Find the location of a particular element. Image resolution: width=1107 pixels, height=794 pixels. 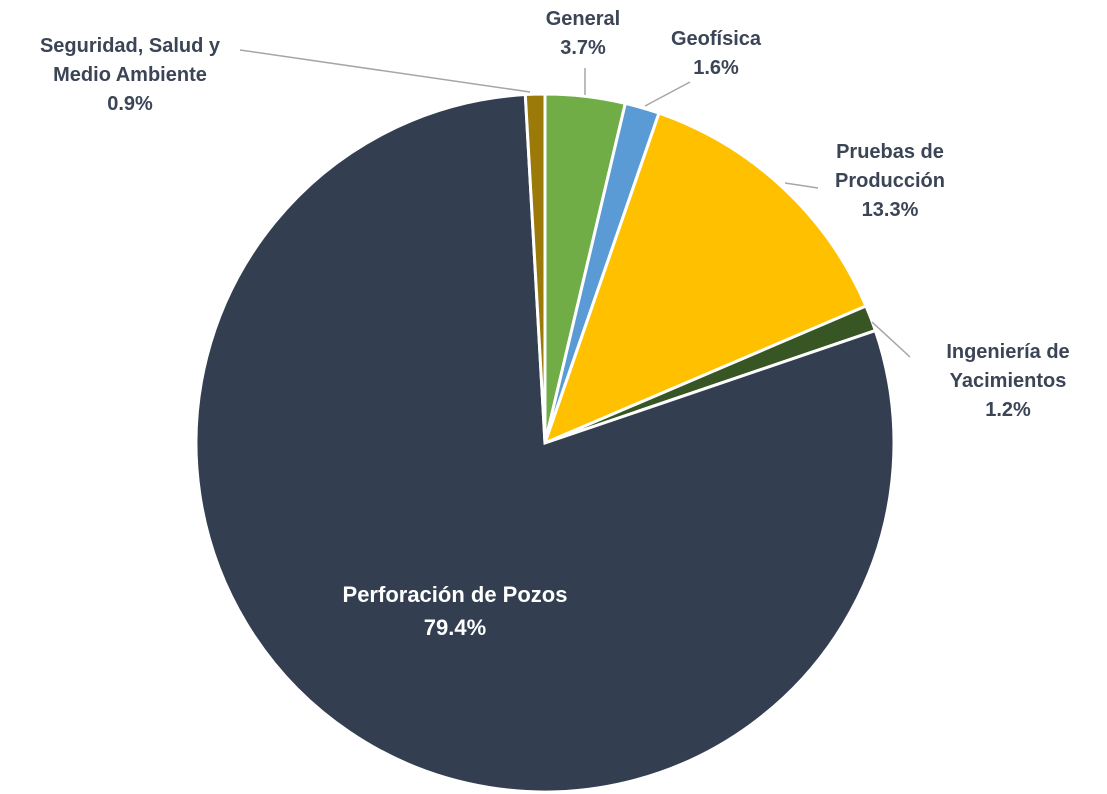

label-value: 79.4% is located at coordinates (455, 627).